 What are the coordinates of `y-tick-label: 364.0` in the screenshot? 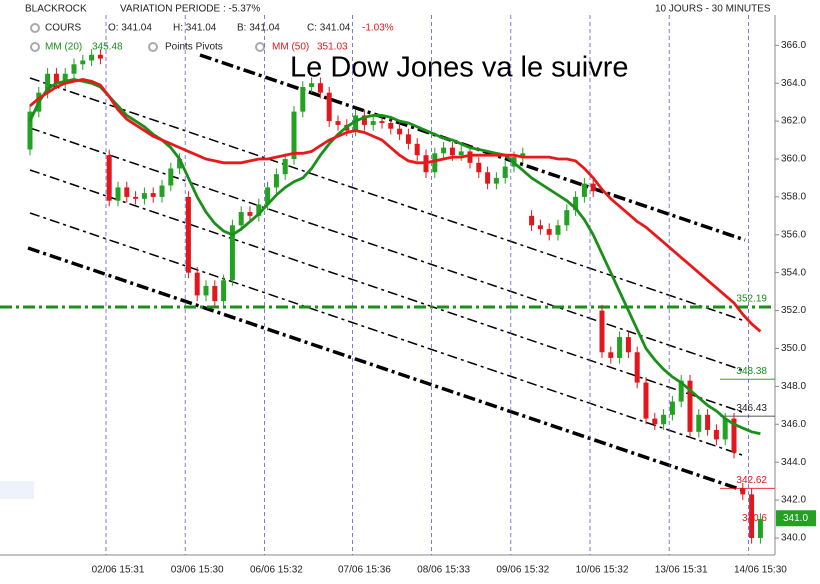 It's located at (793, 83).